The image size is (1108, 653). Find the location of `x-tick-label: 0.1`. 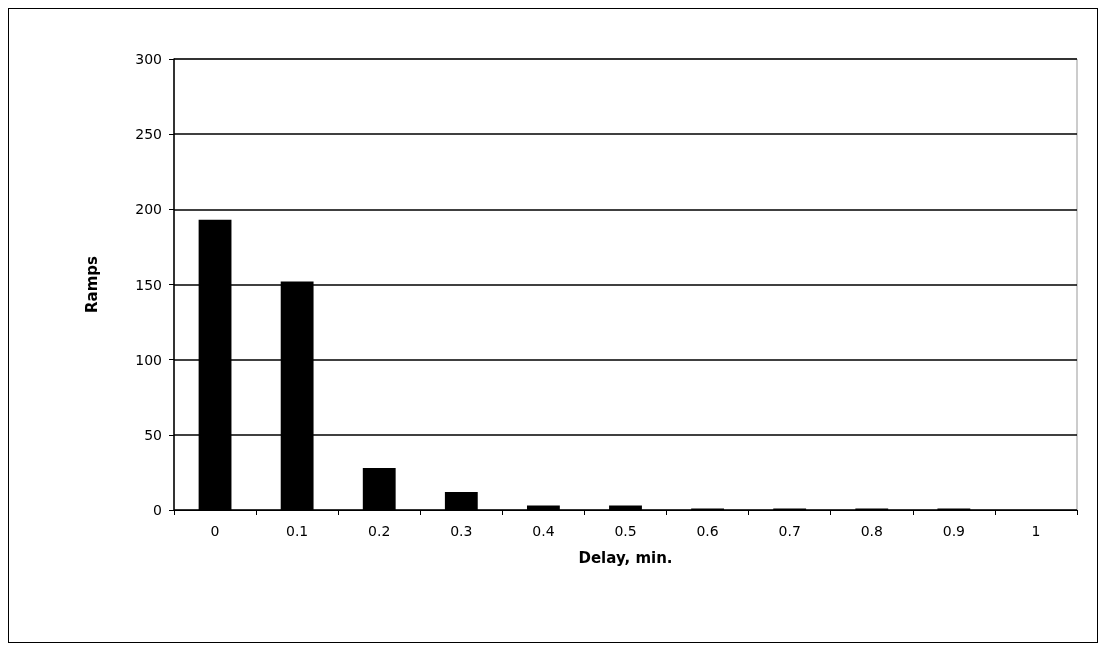

x-tick-label: 0.1 is located at coordinates (297, 531).